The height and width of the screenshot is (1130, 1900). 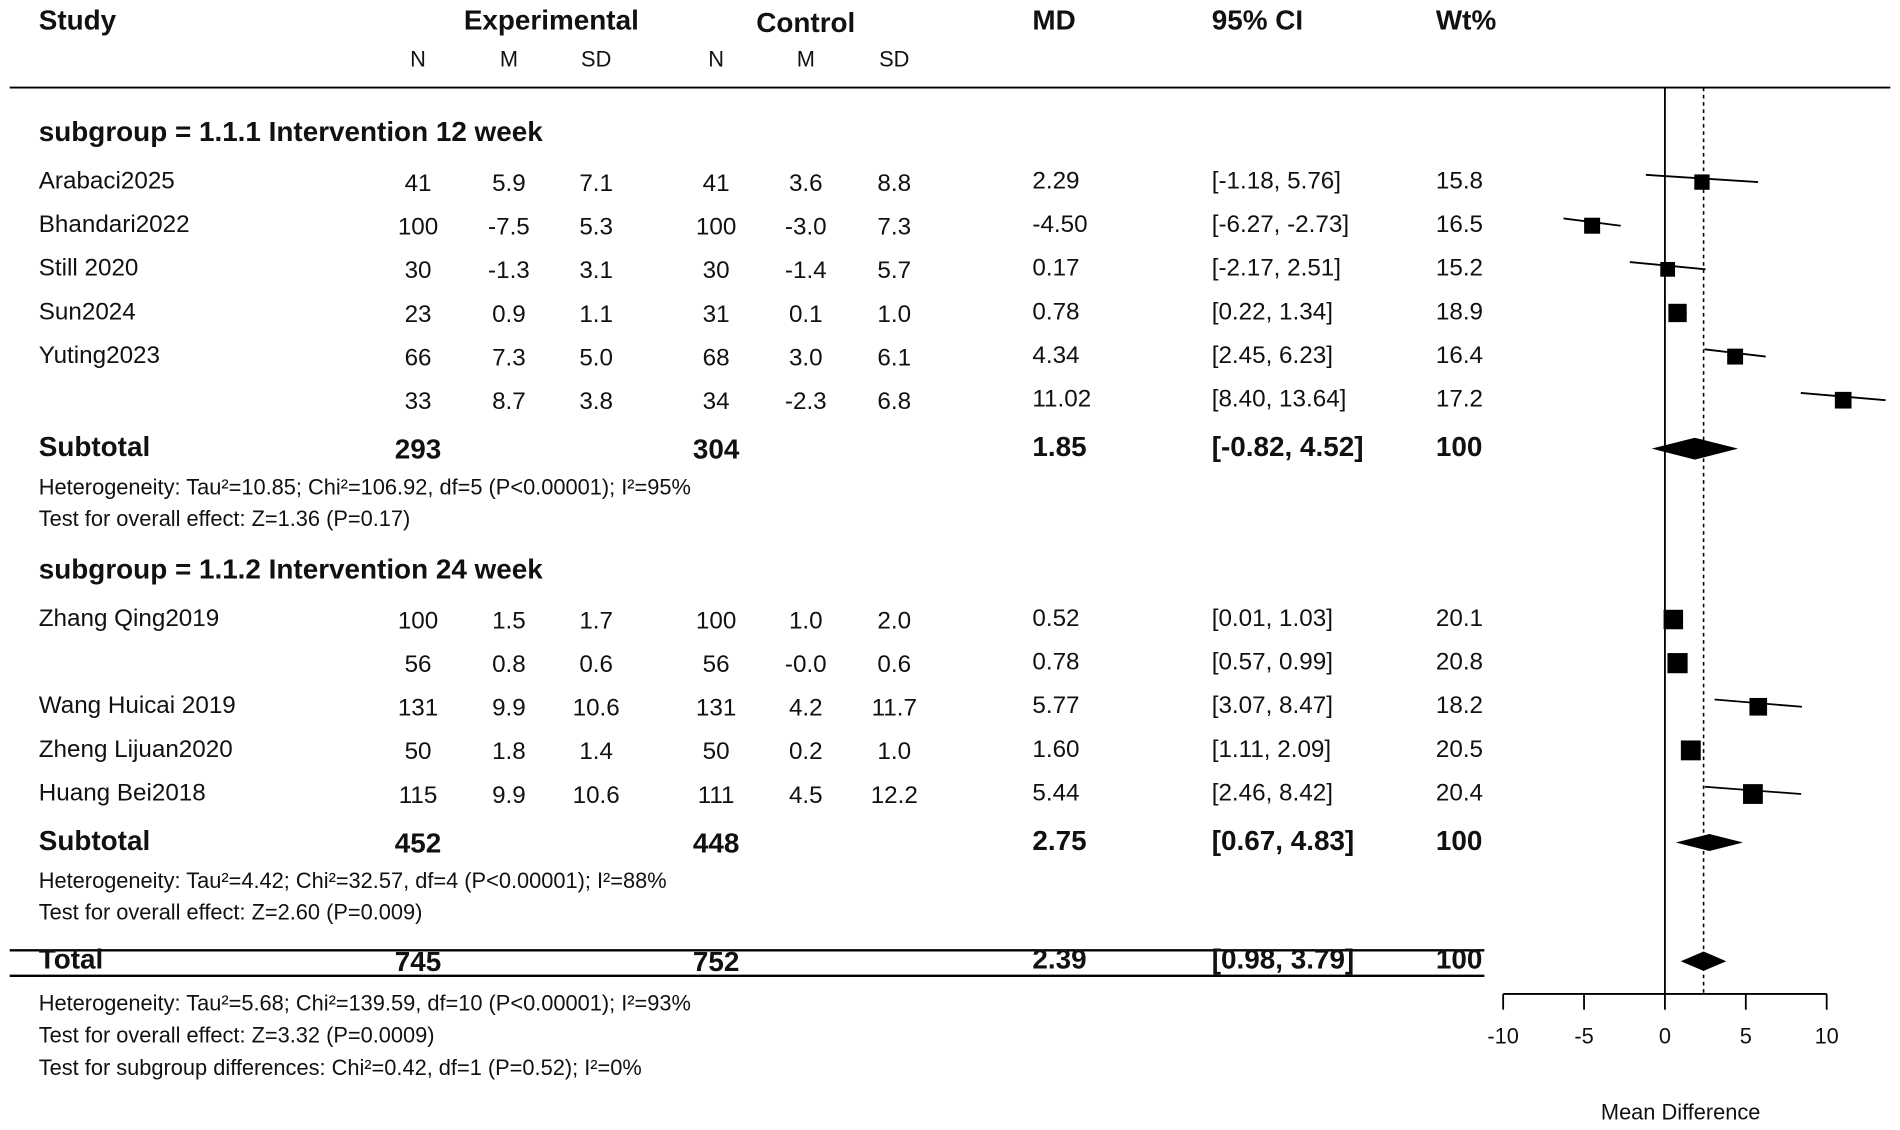 What do you see at coordinates (1055, 705) in the screenshot?
I see `study-md: 5.77` at bounding box center [1055, 705].